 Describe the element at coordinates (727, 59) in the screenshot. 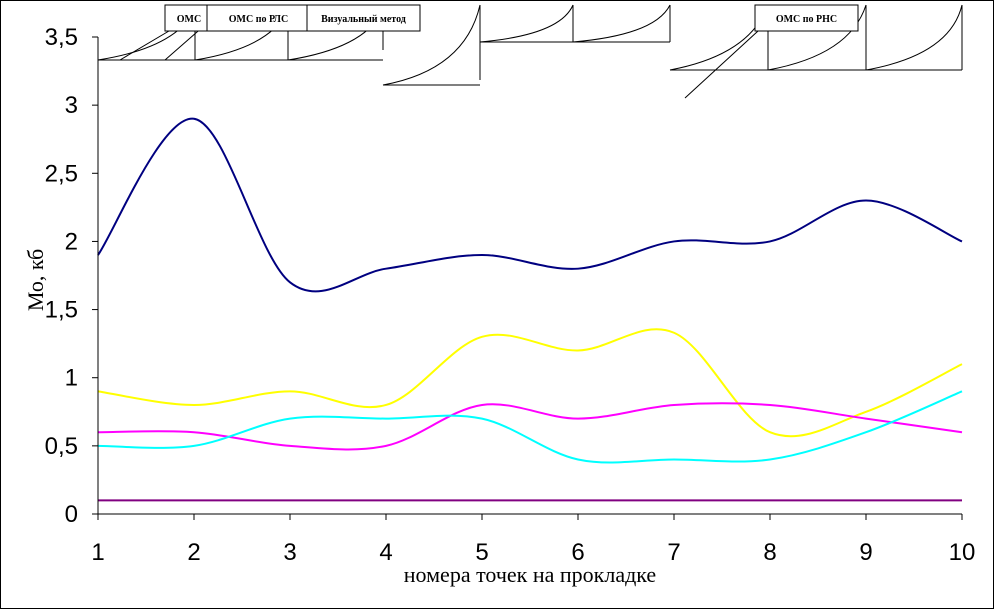

I see `leader-line` at that location.